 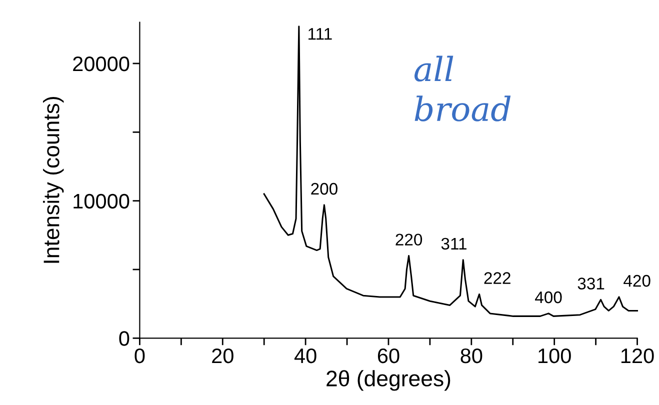 What do you see at coordinates (548, 297) in the screenshot?
I see `annotation: 400` at bounding box center [548, 297].